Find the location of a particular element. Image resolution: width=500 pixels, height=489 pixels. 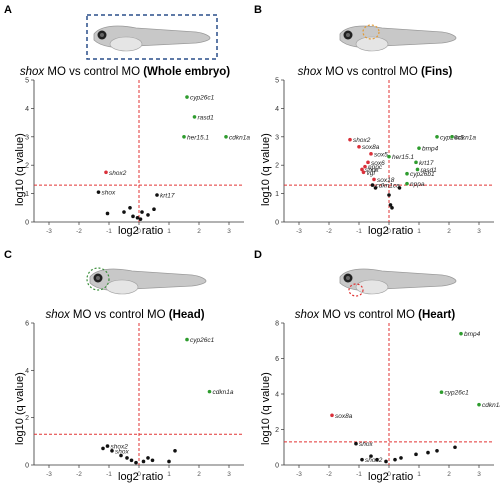

panel-letter: B is located at coordinates (258, 10).